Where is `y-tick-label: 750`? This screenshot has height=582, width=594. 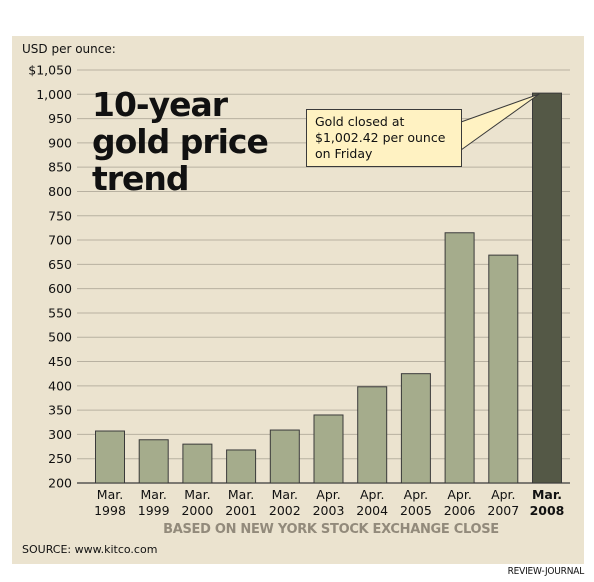
y-tick-label: 750 is located at coordinates (60, 215).